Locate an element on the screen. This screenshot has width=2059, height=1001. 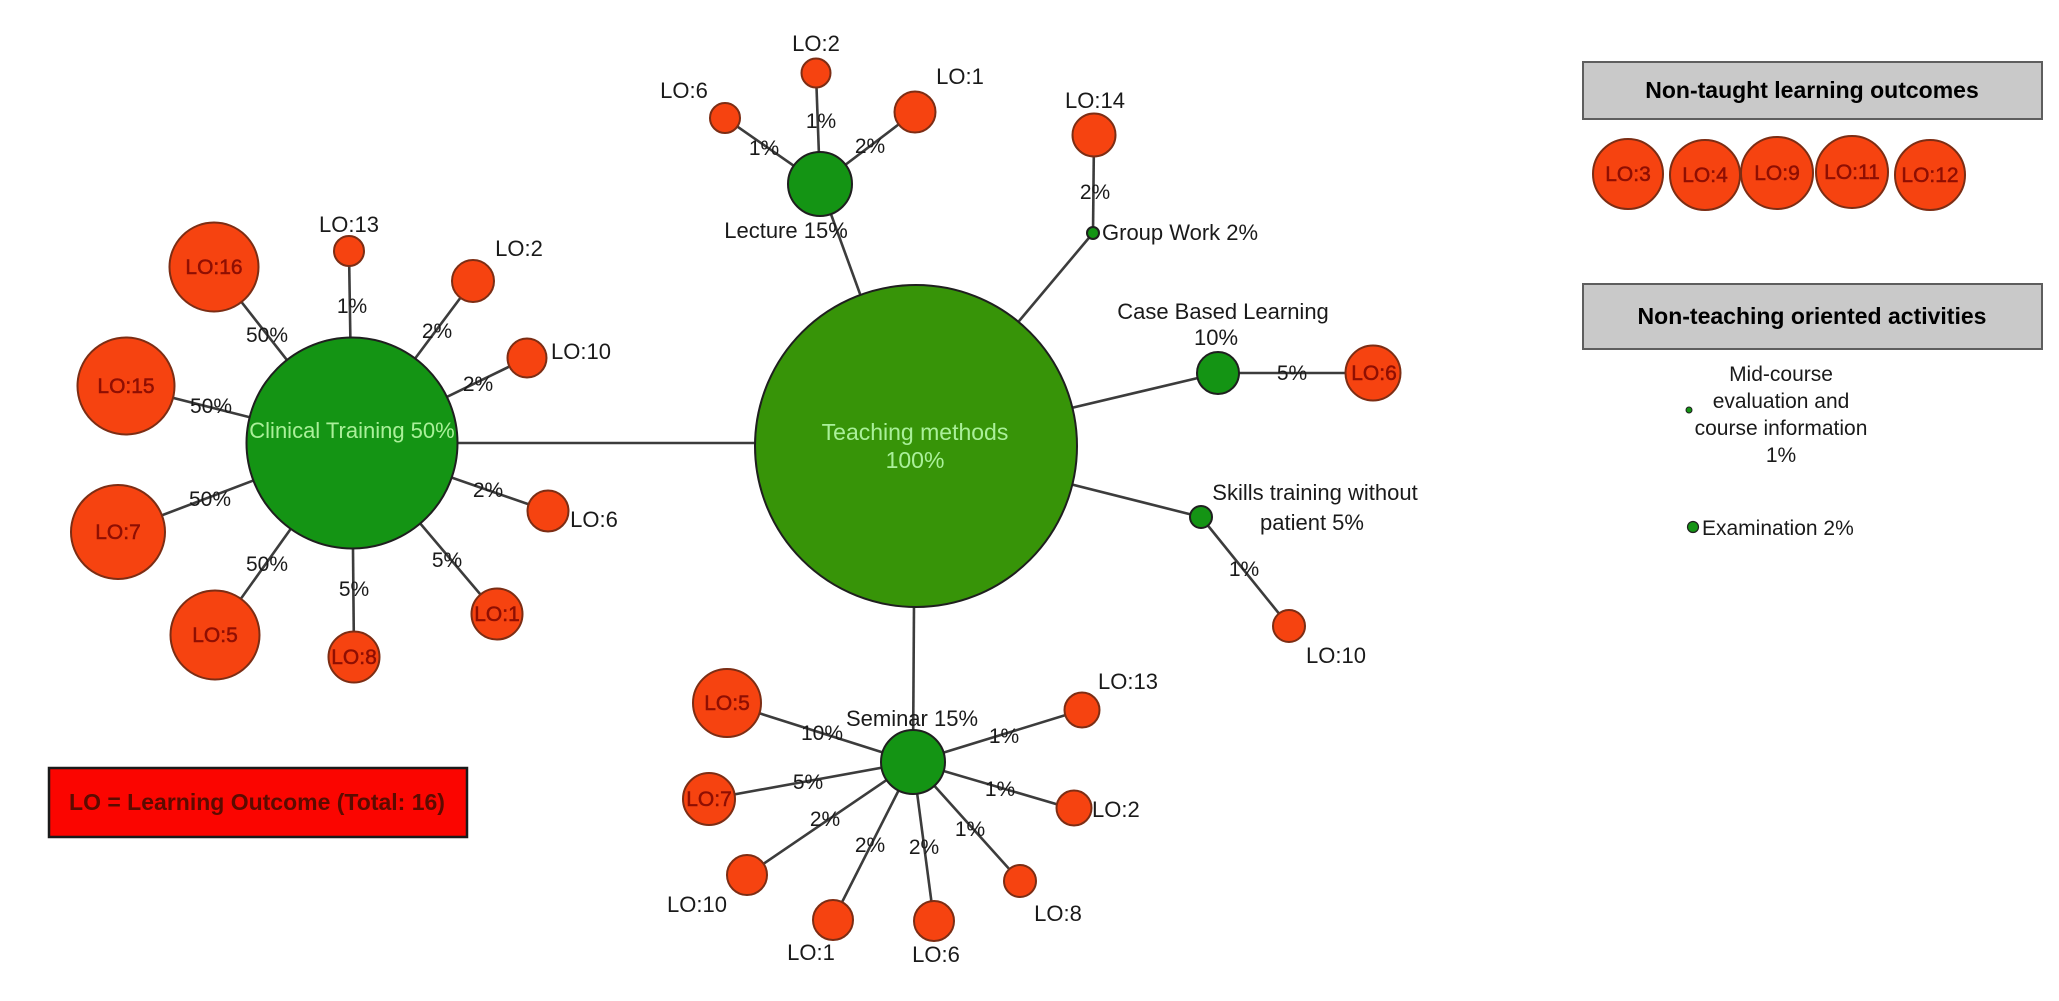
svg-text: Examination 2% is located at coordinates (1778, 528).